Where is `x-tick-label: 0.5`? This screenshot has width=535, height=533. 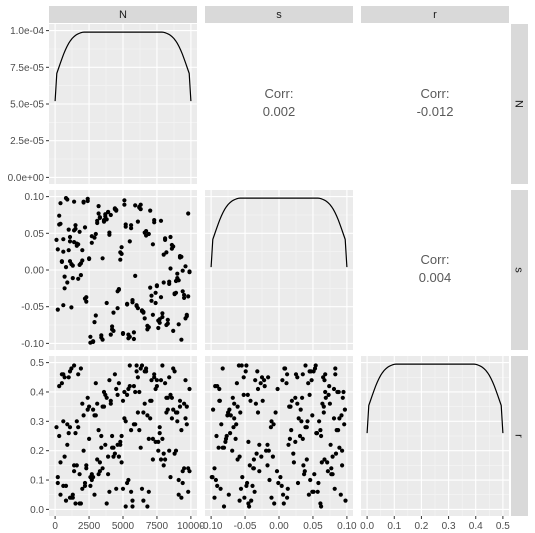
x-tick-label: 0.5 is located at coordinates (503, 526).